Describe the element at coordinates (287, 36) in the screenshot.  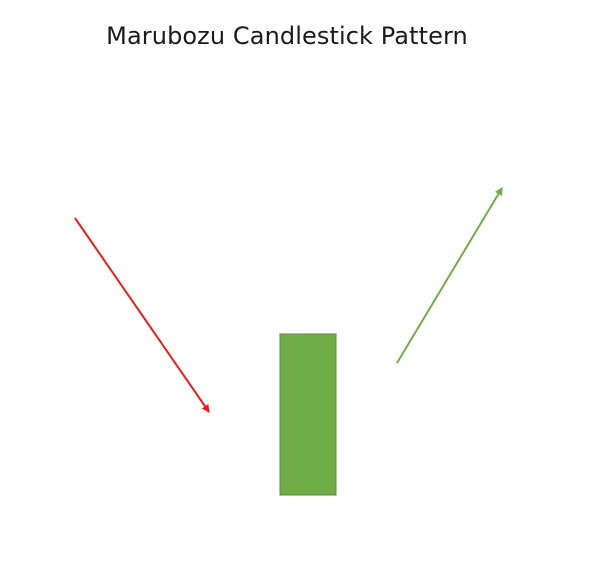
I see `diagram-title: Marubozu Candlestick Pattern` at that location.